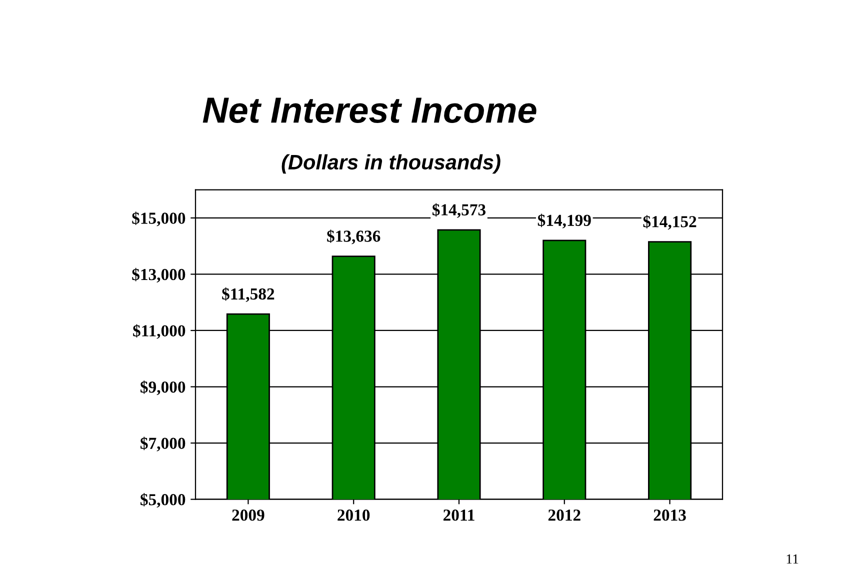 This screenshot has width=850, height=584. Describe the element at coordinates (248, 294) in the screenshot. I see `data-label: $11,582` at that location.